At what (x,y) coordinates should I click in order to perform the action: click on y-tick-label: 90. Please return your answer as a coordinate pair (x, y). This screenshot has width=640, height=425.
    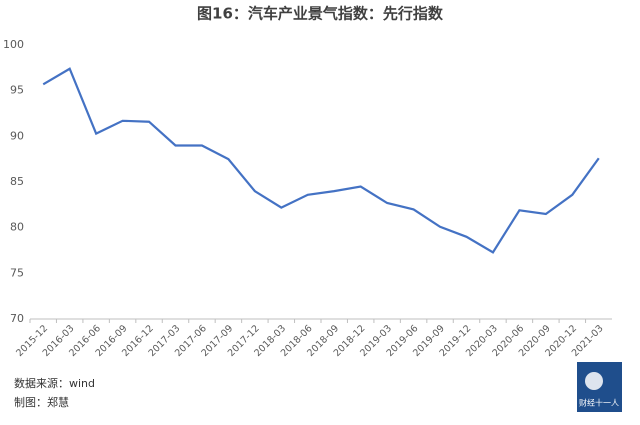
    Looking at the image, I should click on (17, 135).